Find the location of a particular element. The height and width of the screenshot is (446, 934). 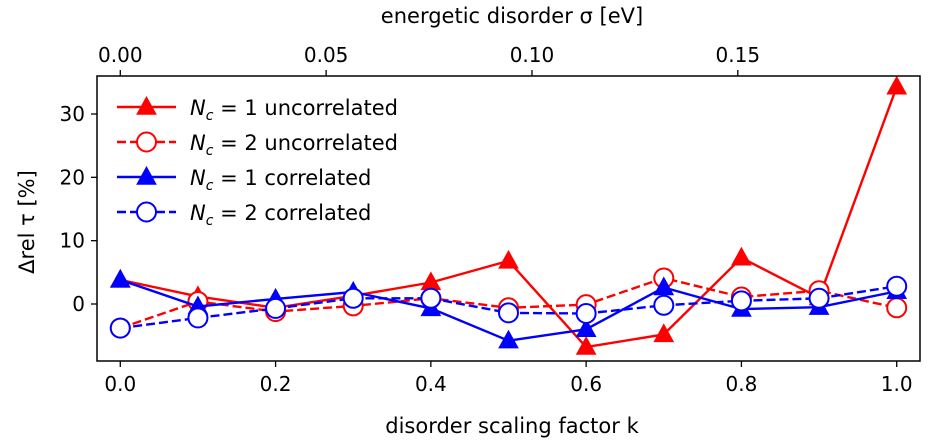

legend-label: Nc = 1 uncorrelated is located at coordinates (294, 110).